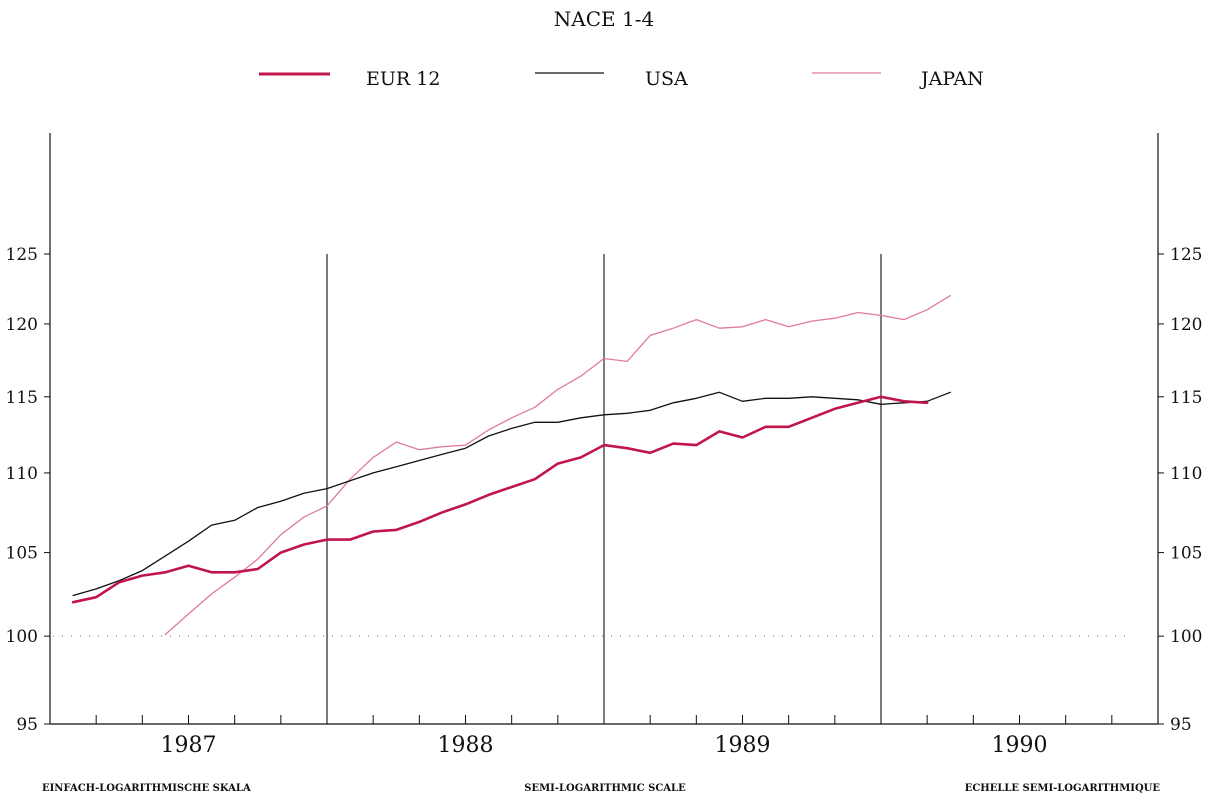  What do you see at coordinates (1186, 398) in the screenshot?
I see `y-tick-label-right-115: 115` at bounding box center [1186, 398].